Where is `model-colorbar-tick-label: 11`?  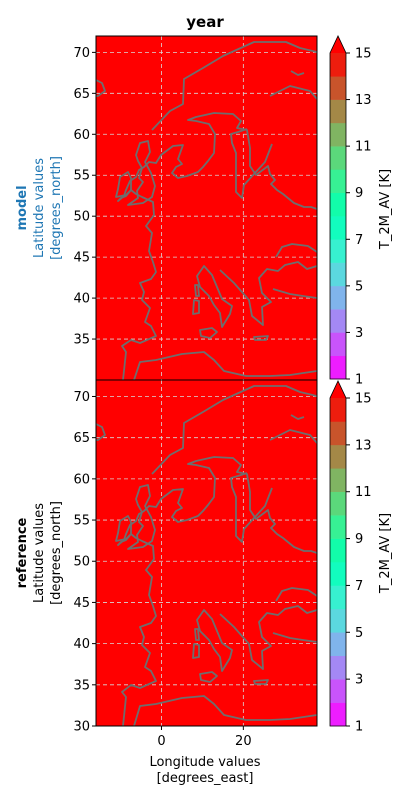
model-colorbar-tick-label: 11 is located at coordinates (363, 147).